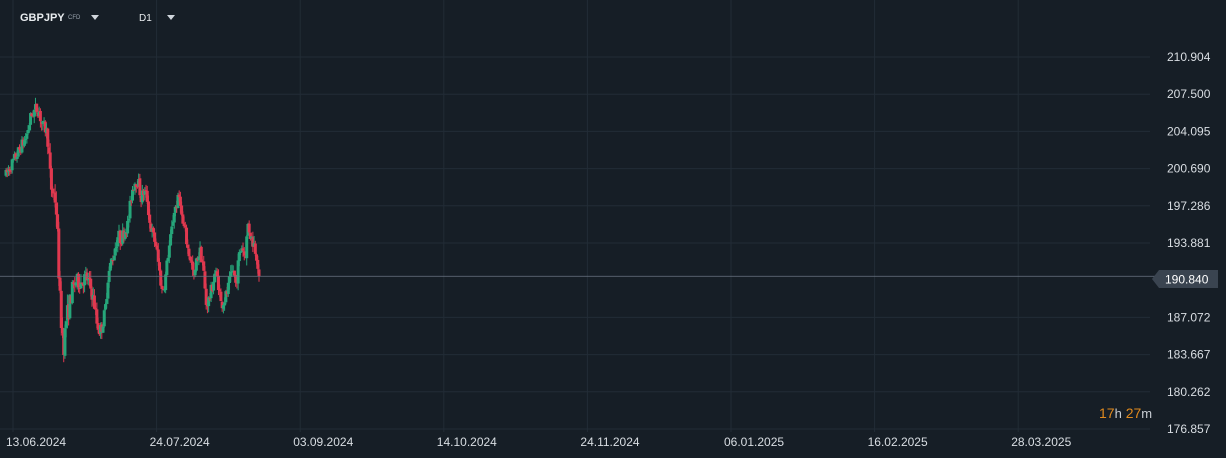  What do you see at coordinates (42, 18) in the screenshot?
I see `symbol-label: GBPJPY` at bounding box center [42, 18].